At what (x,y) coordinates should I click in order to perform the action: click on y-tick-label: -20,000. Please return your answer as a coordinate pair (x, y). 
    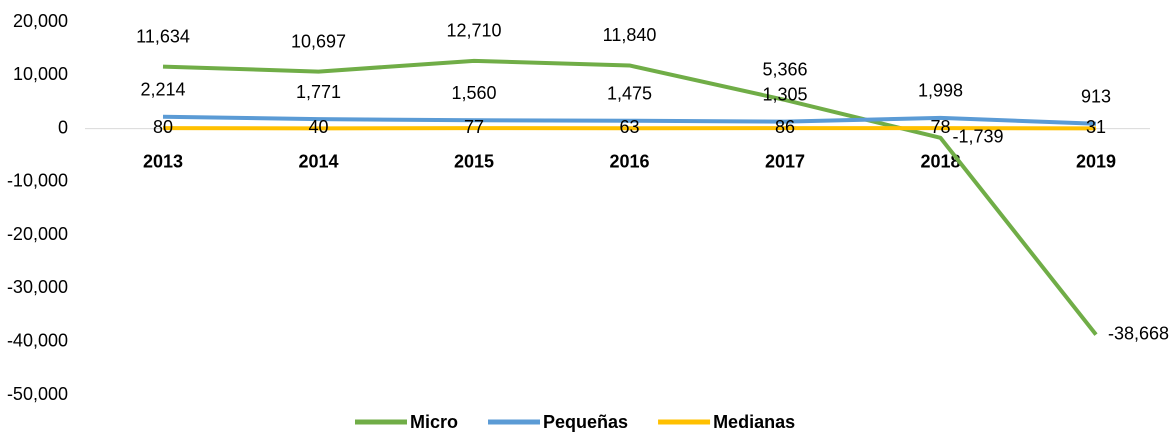
    Looking at the image, I should click on (37, 234).